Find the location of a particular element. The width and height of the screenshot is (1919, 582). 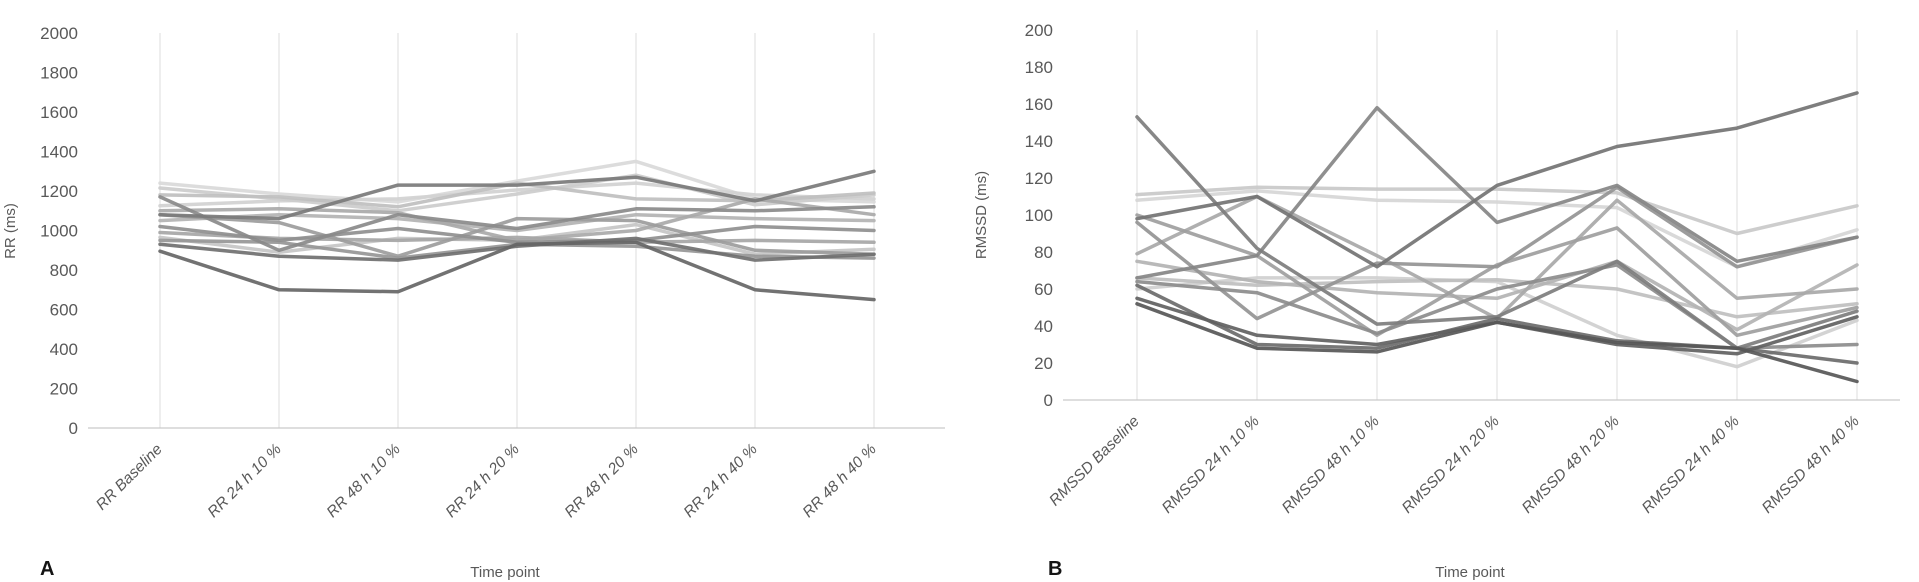

x-tick-label: RR 24 h 40 % is located at coordinates (721, 481).